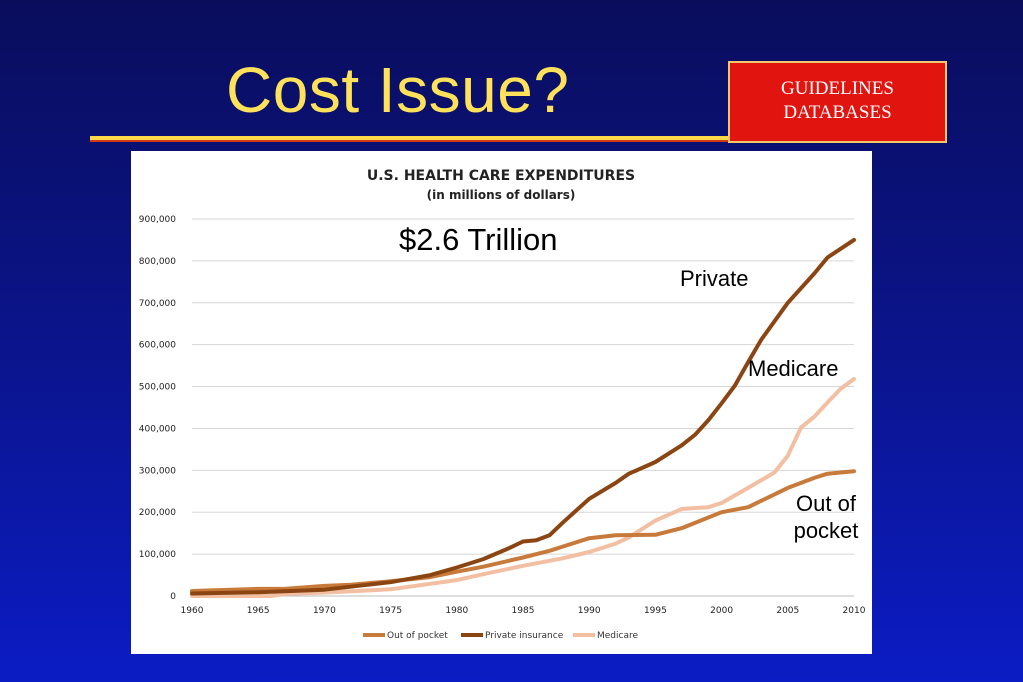 This screenshot has width=1023, height=682. I want to click on x-tick-label: 1965, so click(258, 611).